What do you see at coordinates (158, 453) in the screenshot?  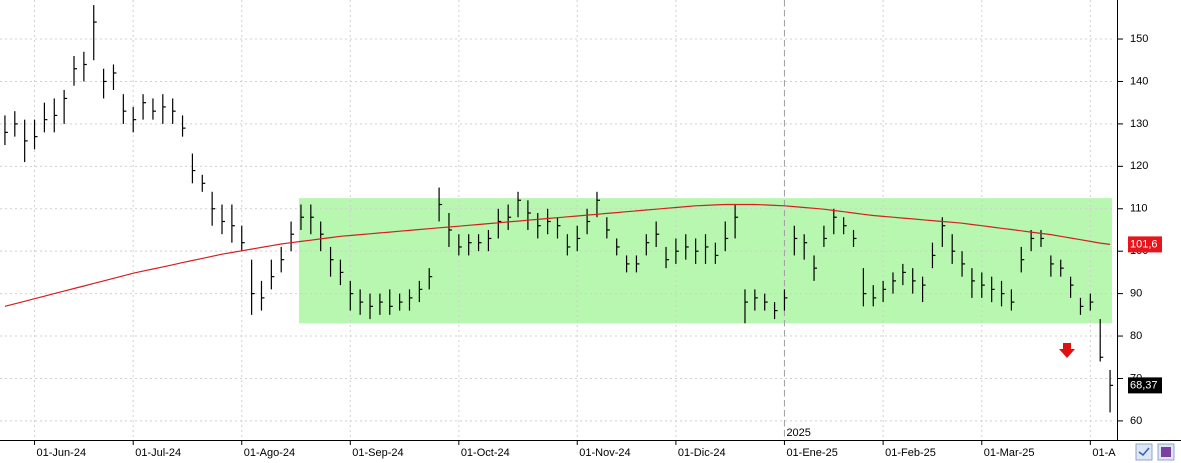 I see `x-tick-label: 01-Jul-24` at bounding box center [158, 453].